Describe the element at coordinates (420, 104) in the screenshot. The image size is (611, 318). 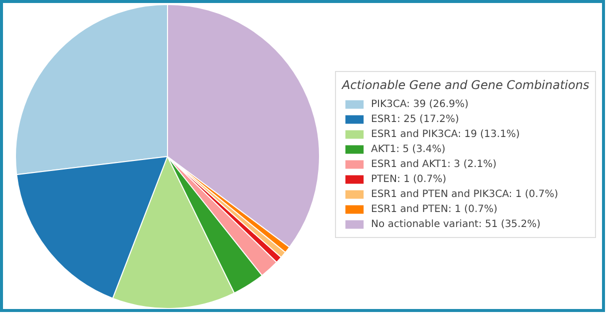
I see `legend-label: PIK3CA: 39 (26.9%)` at that location.